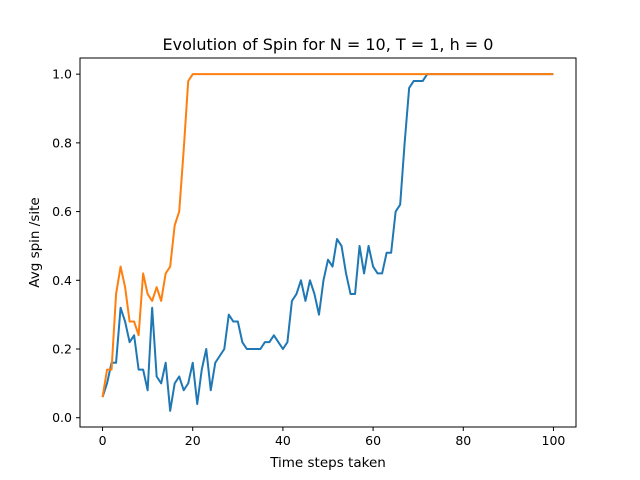 This screenshot has width=640, height=480. What do you see at coordinates (327, 463) in the screenshot?
I see `x-axis-label: Time steps taken` at bounding box center [327, 463].